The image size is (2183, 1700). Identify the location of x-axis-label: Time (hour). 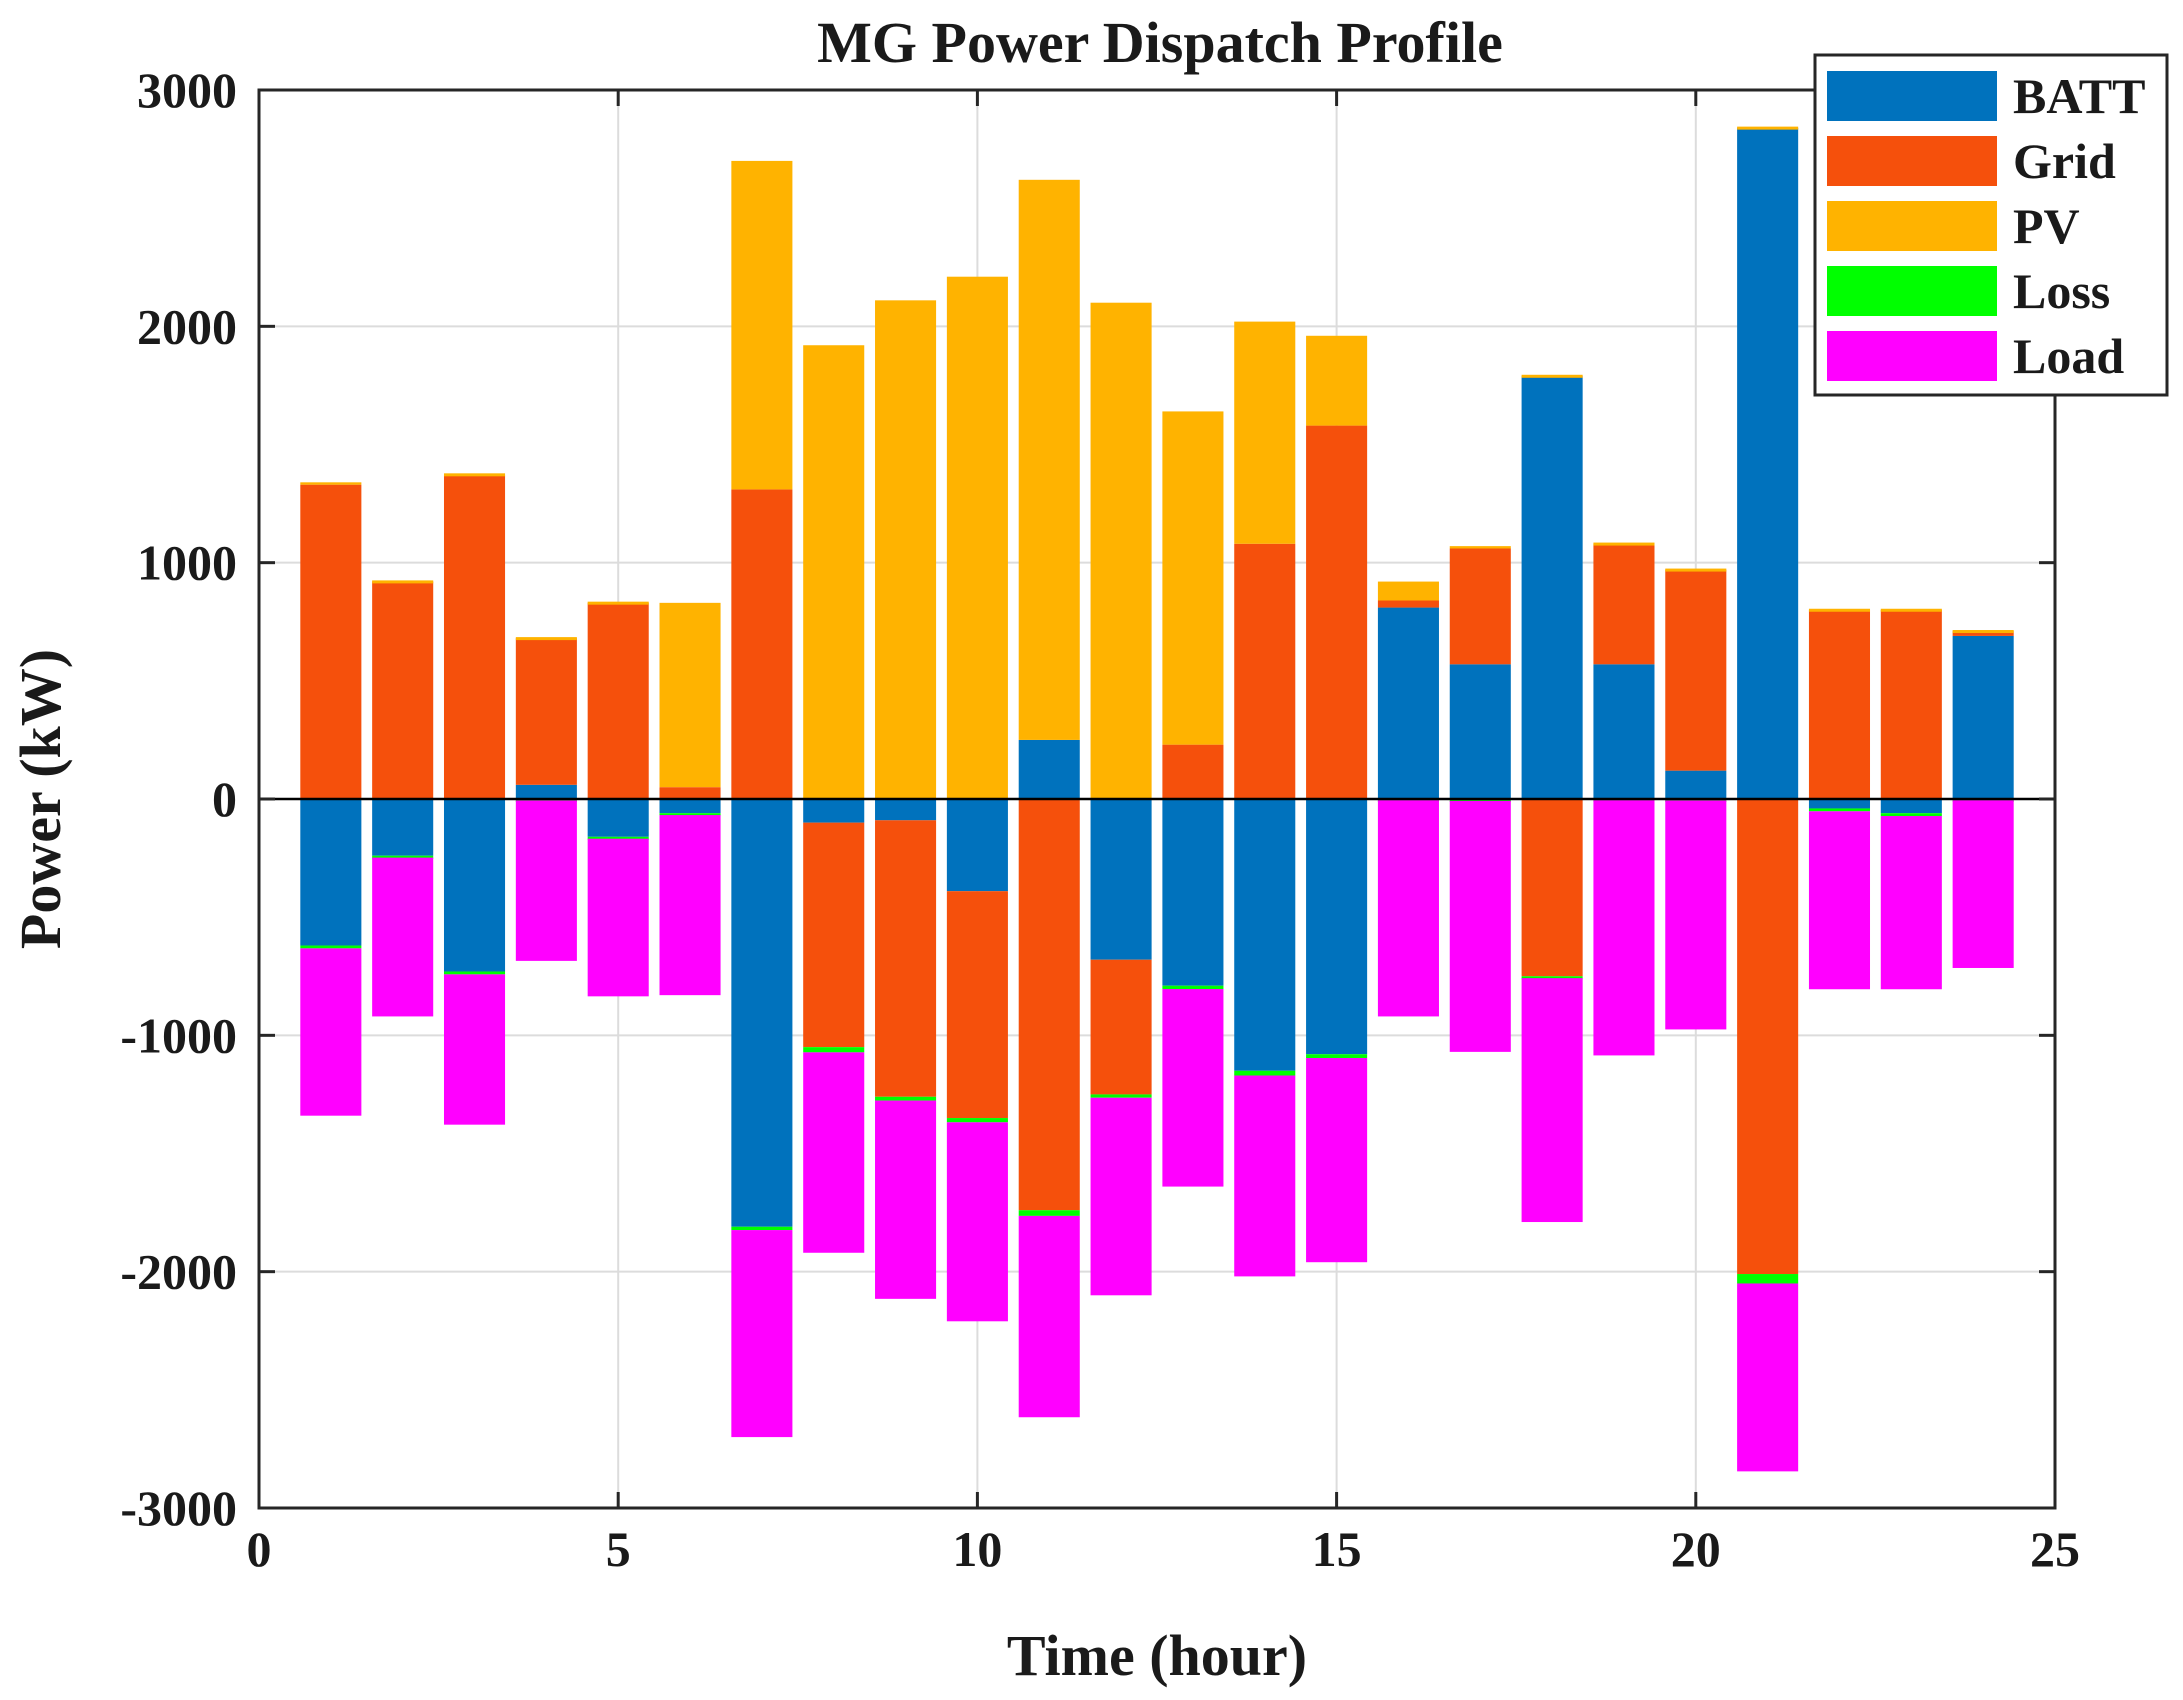
(1157, 1655).